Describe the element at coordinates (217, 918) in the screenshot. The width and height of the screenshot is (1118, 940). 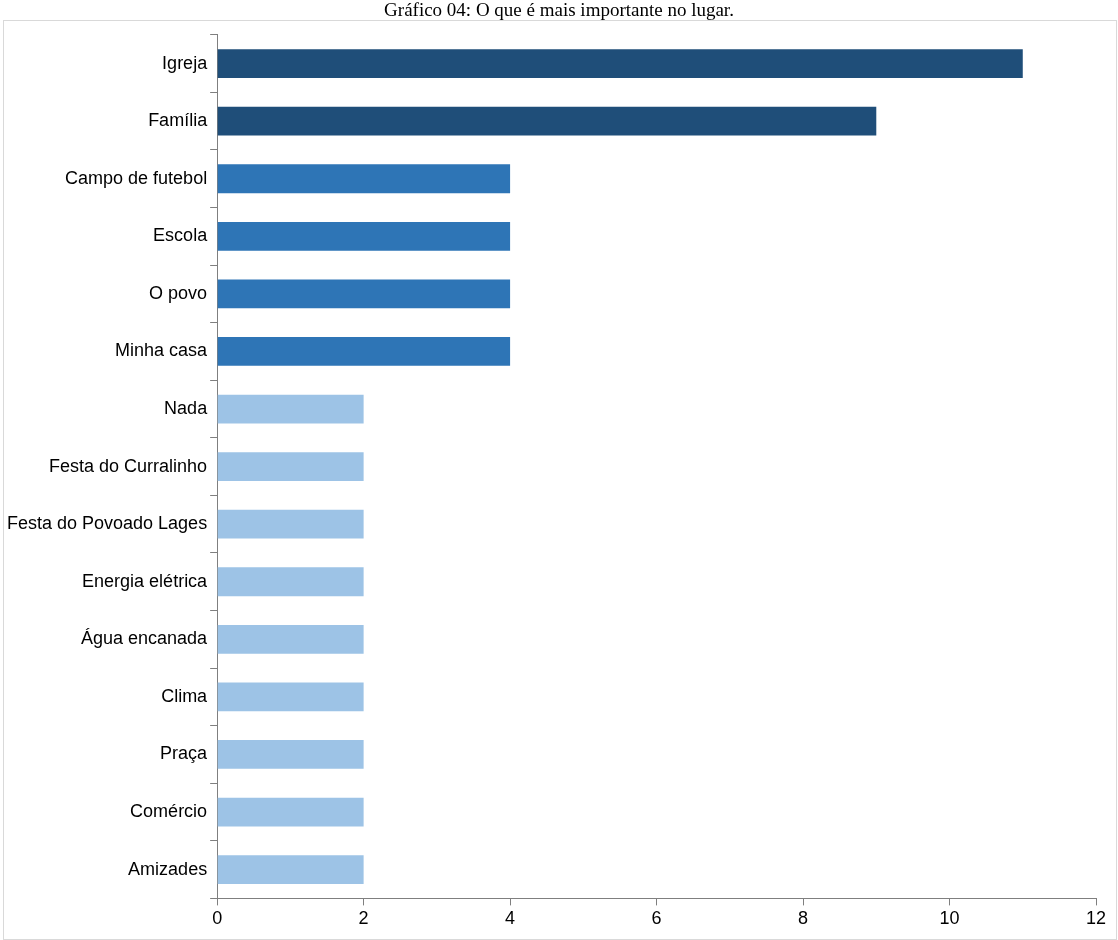
I see `x-tick-label: 0` at that location.